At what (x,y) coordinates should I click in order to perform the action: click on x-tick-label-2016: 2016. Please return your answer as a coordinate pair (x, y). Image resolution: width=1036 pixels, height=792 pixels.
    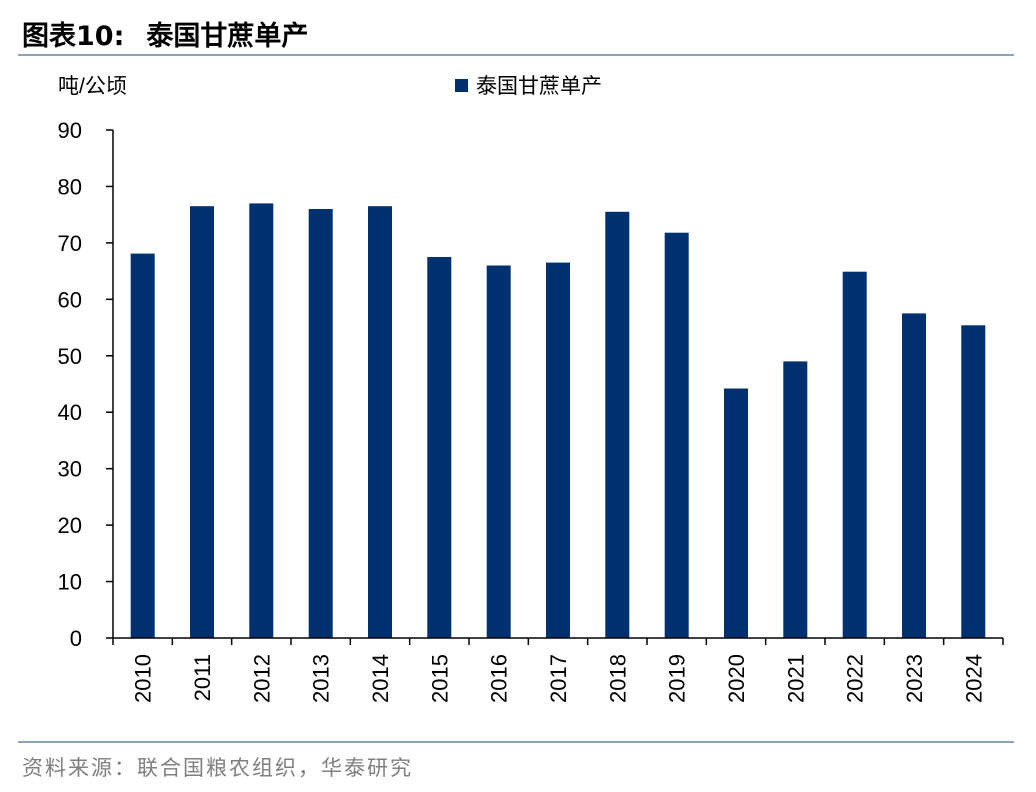
    Looking at the image, I should click on (499, 678).